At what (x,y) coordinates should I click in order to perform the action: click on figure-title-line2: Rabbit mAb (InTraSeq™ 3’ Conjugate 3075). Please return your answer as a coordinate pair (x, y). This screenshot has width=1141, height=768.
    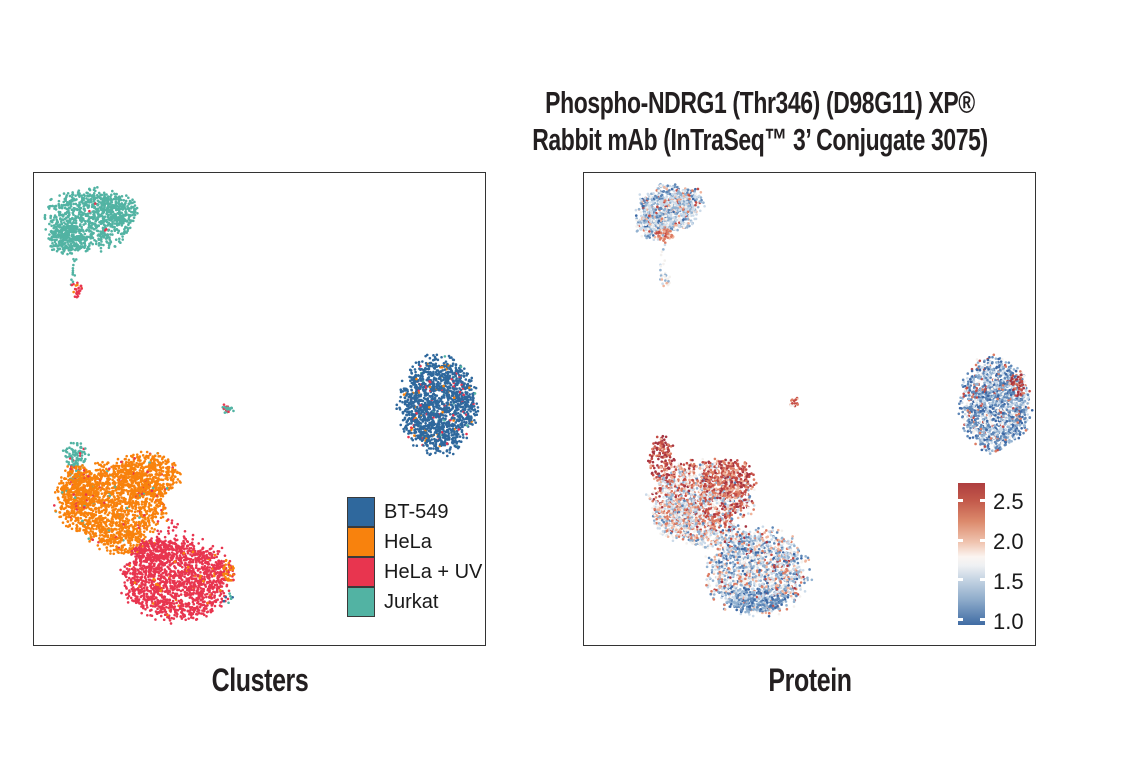
    Looking at the image, I should click on (760, 139).